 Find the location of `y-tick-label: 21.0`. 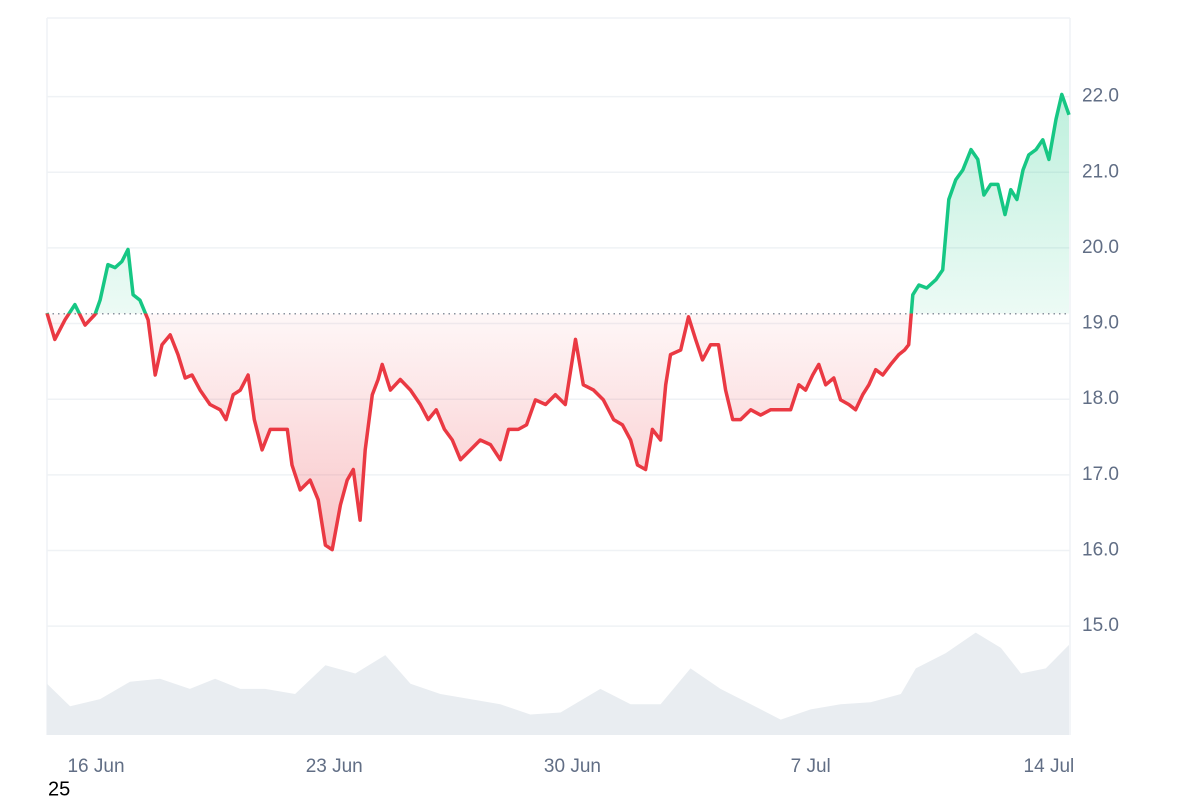

y-tick-label: 21.0 is located at coordinates (1100, 171).